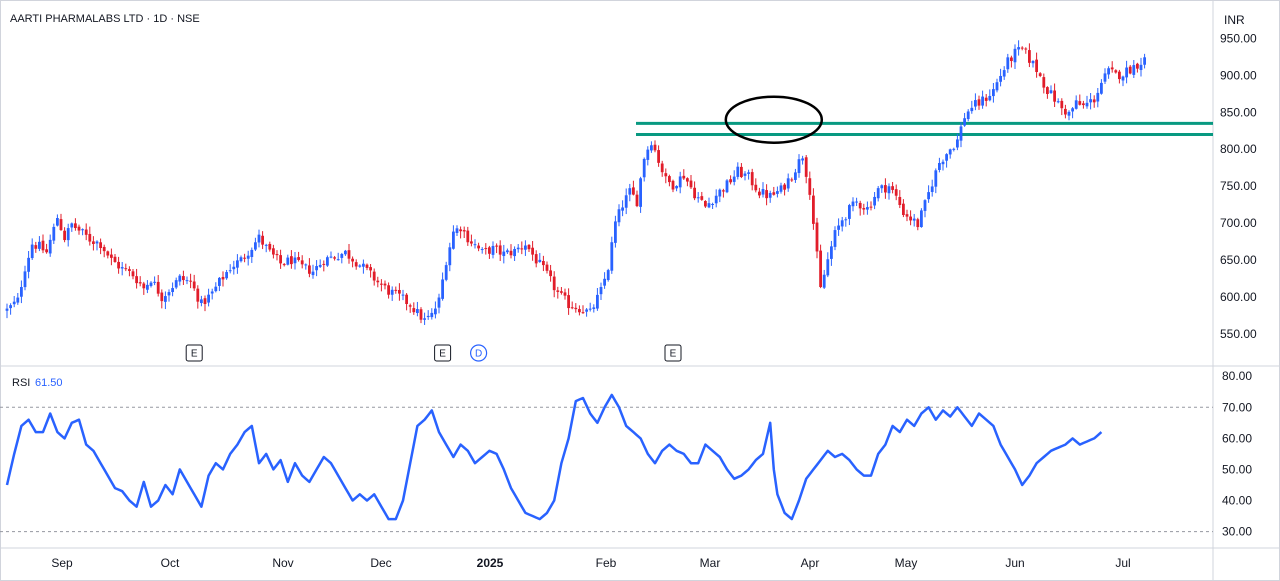  Describe the element at coordinates (105, 19) in the screenshot. I see `symbol-header: AARTI PHARMALABS LTD · 1D · NSE` at that location.